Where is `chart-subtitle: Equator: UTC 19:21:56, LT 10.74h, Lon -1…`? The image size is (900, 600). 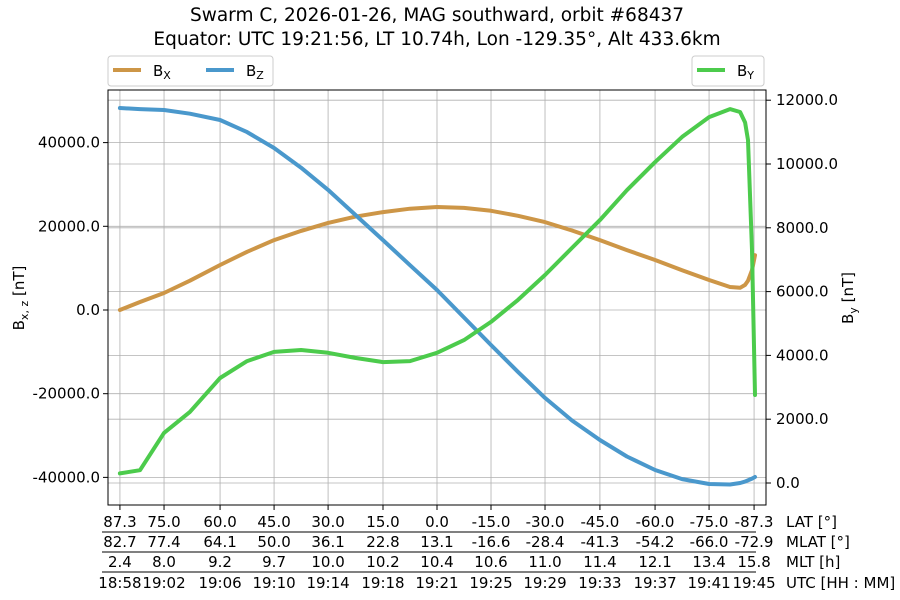
chart-subtitle: Equator: UTC 19:21:56, LT 10.74h, Lon -1… is located at coordinates (436, 39).